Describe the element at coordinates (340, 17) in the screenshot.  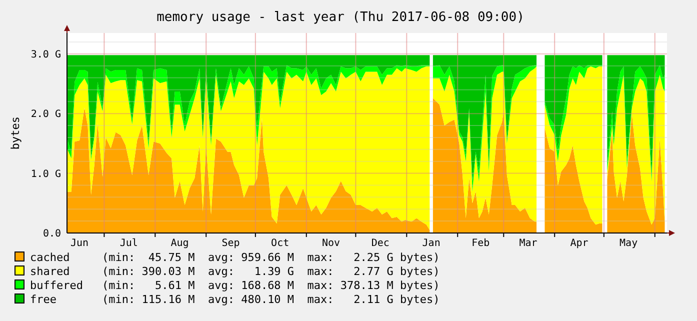
I see `chart-title: memory usage - last year (Thu 2017-06-08 09:00)` at that location.